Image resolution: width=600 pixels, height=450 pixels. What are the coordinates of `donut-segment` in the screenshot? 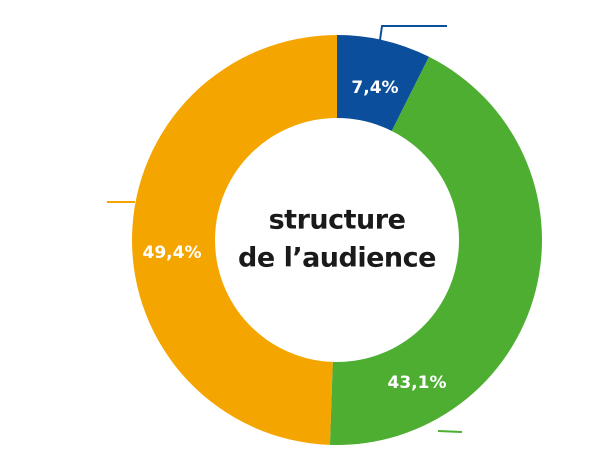 It's located at (383, 83).